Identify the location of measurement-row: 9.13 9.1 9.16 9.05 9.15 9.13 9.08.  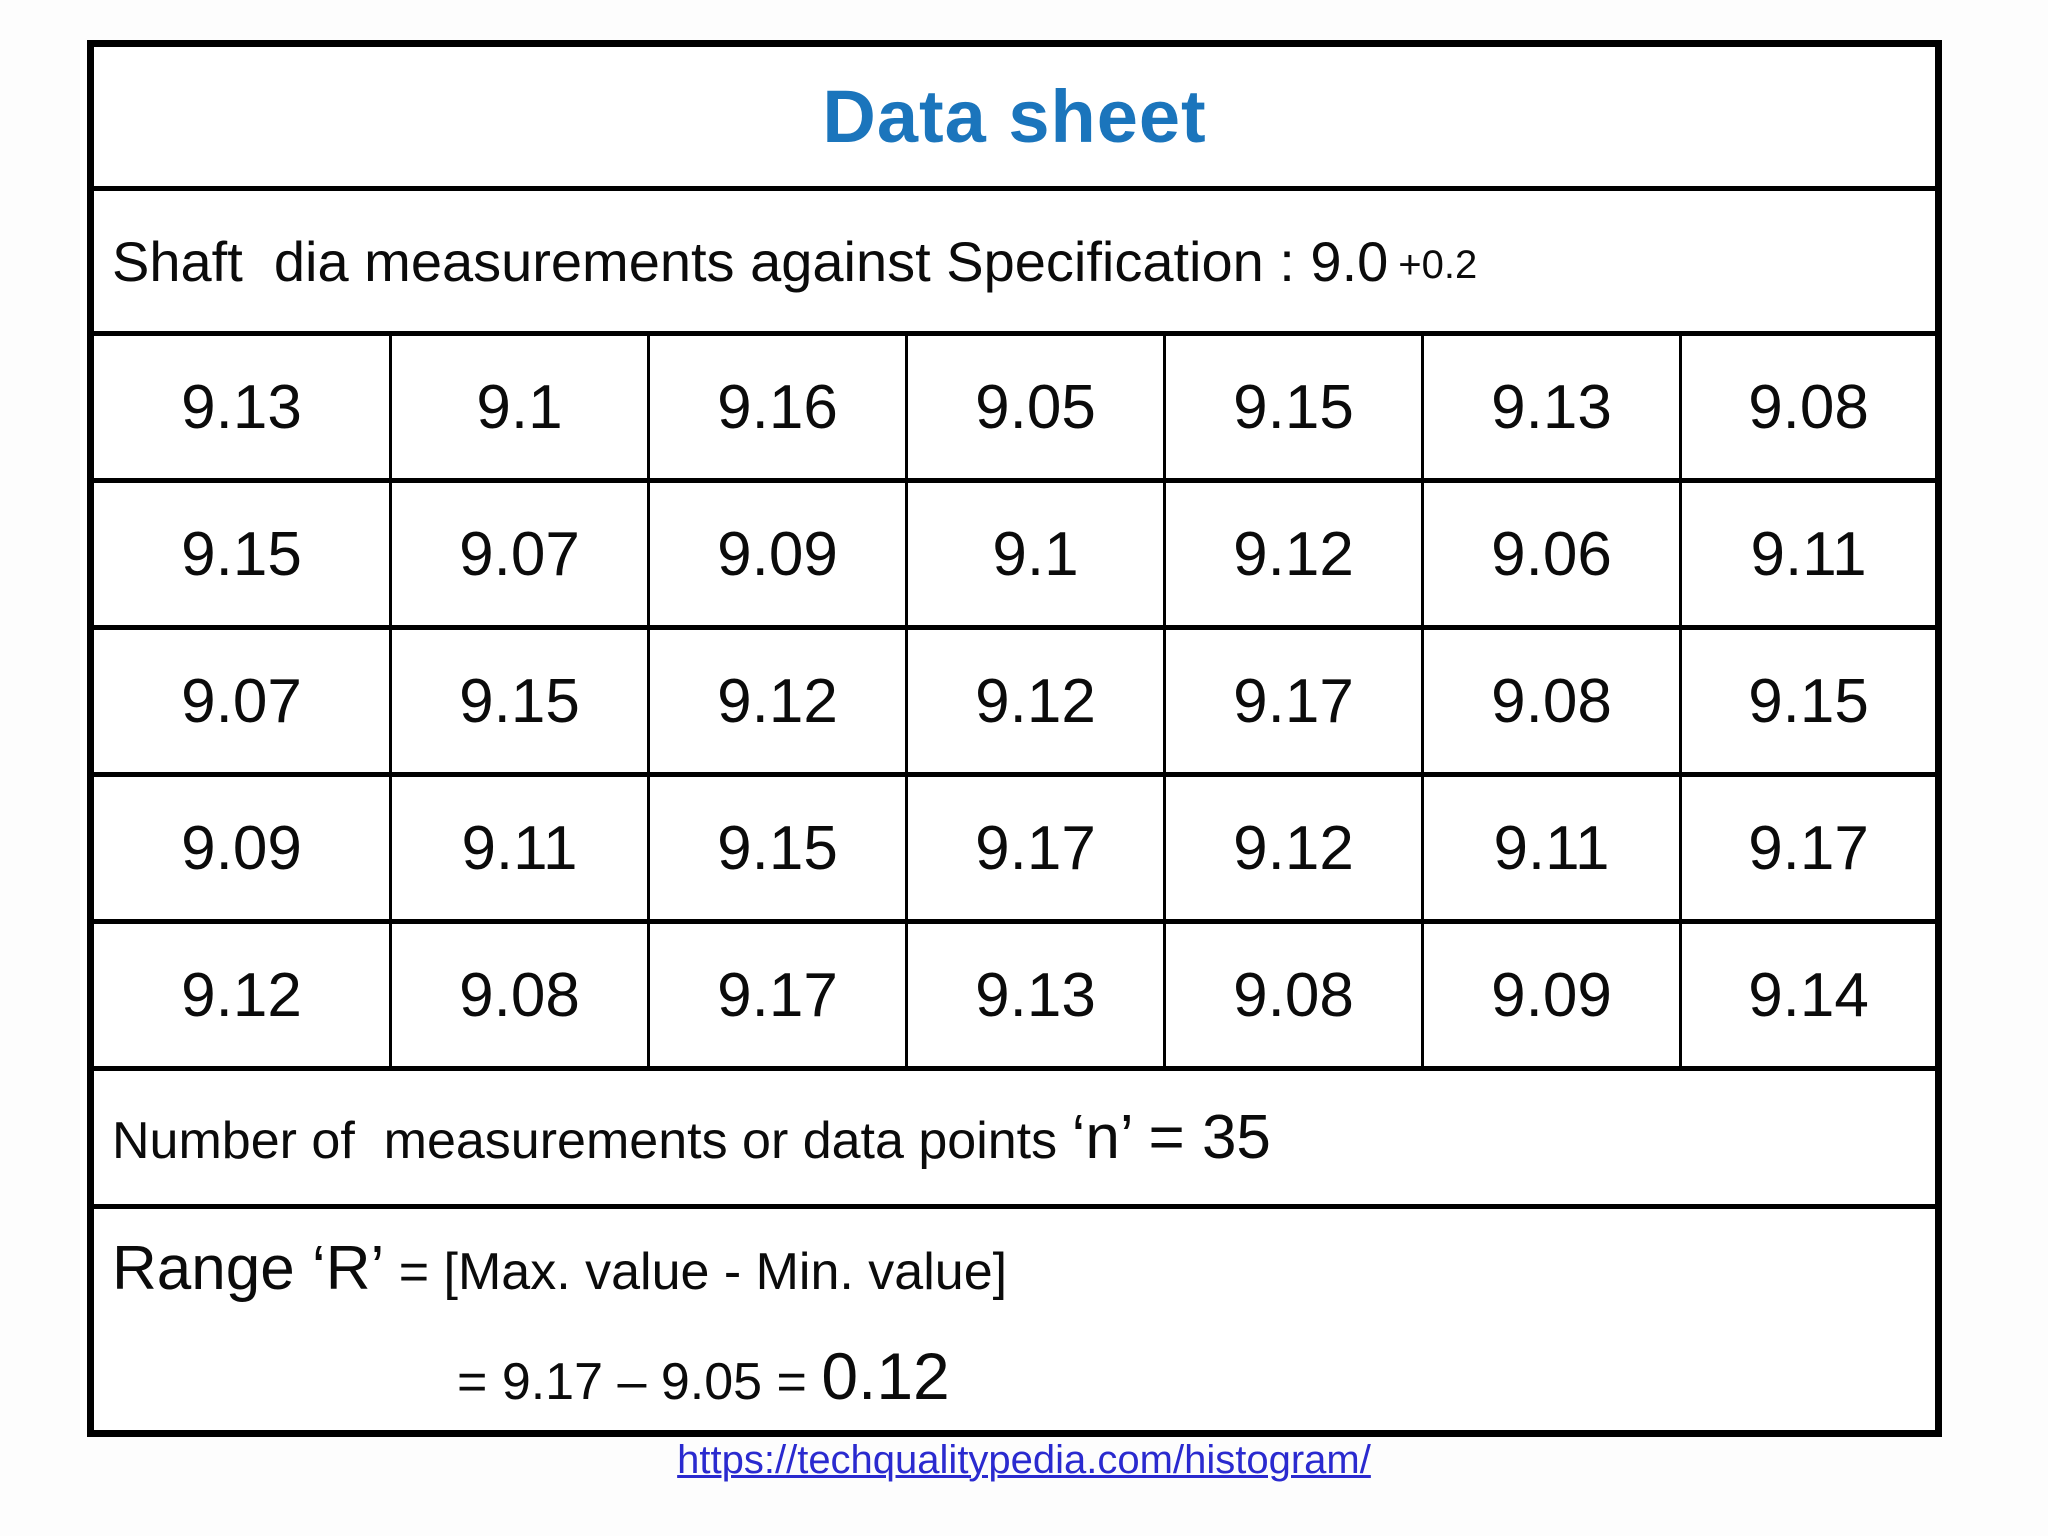
(1015, 407).